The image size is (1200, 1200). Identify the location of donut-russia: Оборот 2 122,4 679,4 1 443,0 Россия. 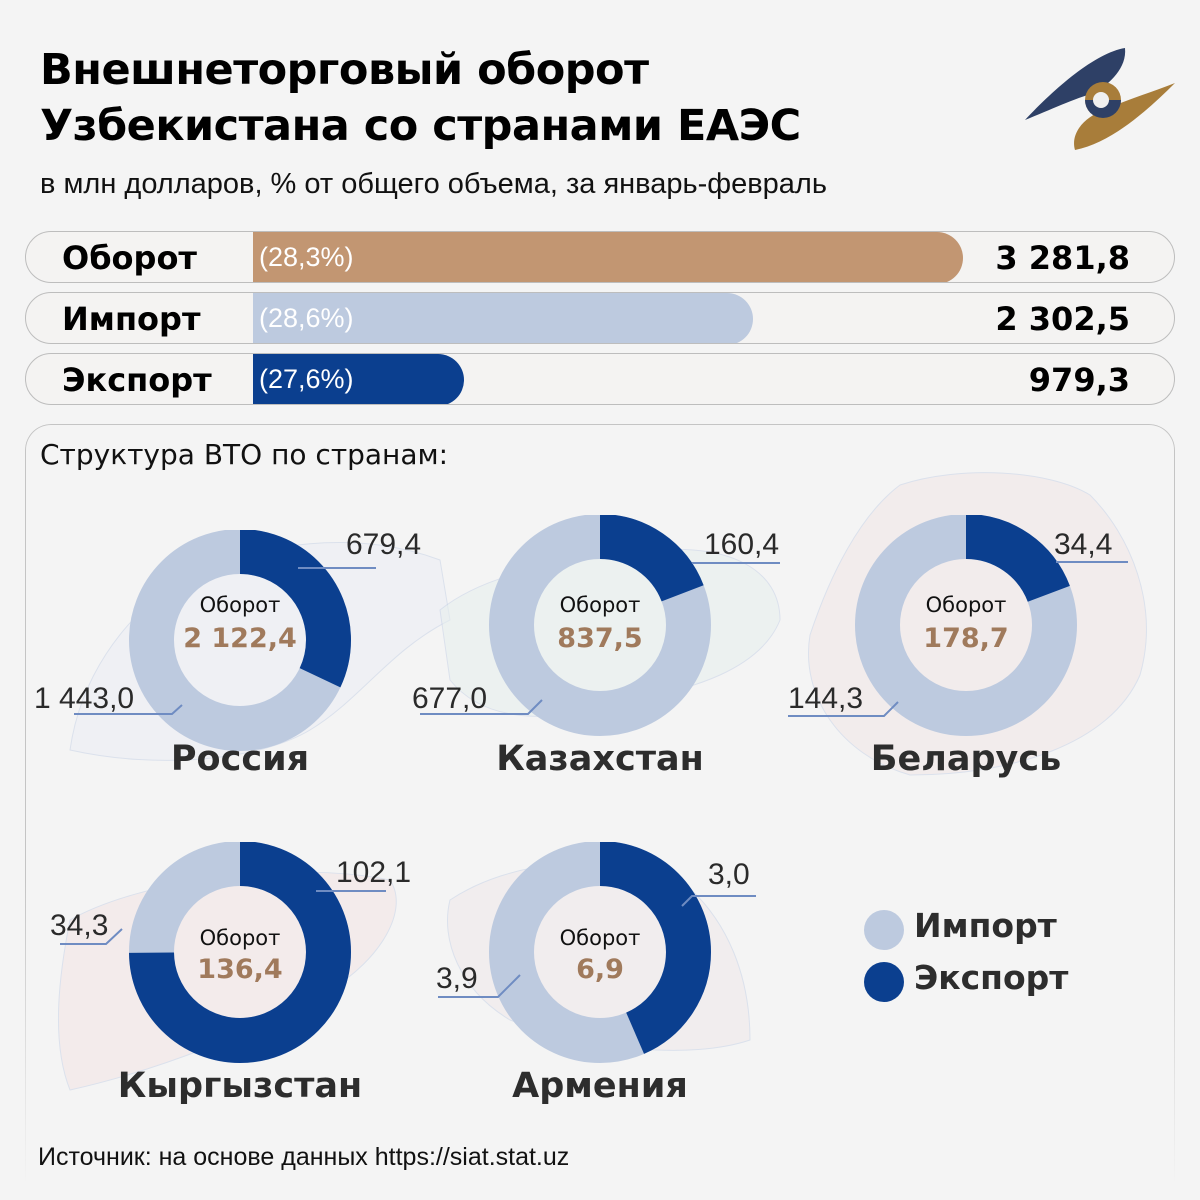
(228, 694).